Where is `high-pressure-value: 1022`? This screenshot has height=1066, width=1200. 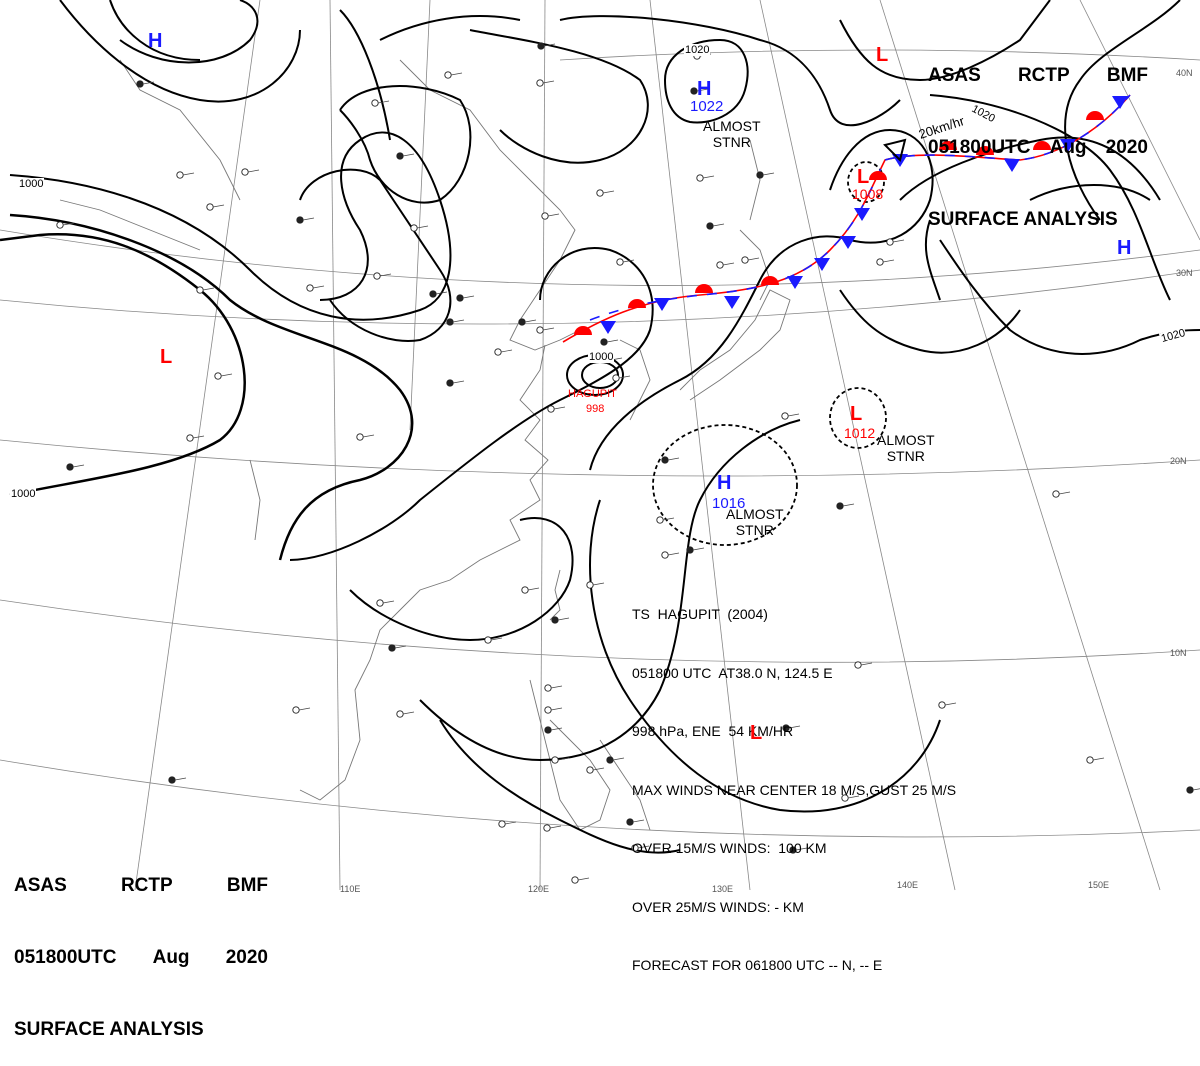 high-pressure-value: 1022 is located at coordinates (707, 106).